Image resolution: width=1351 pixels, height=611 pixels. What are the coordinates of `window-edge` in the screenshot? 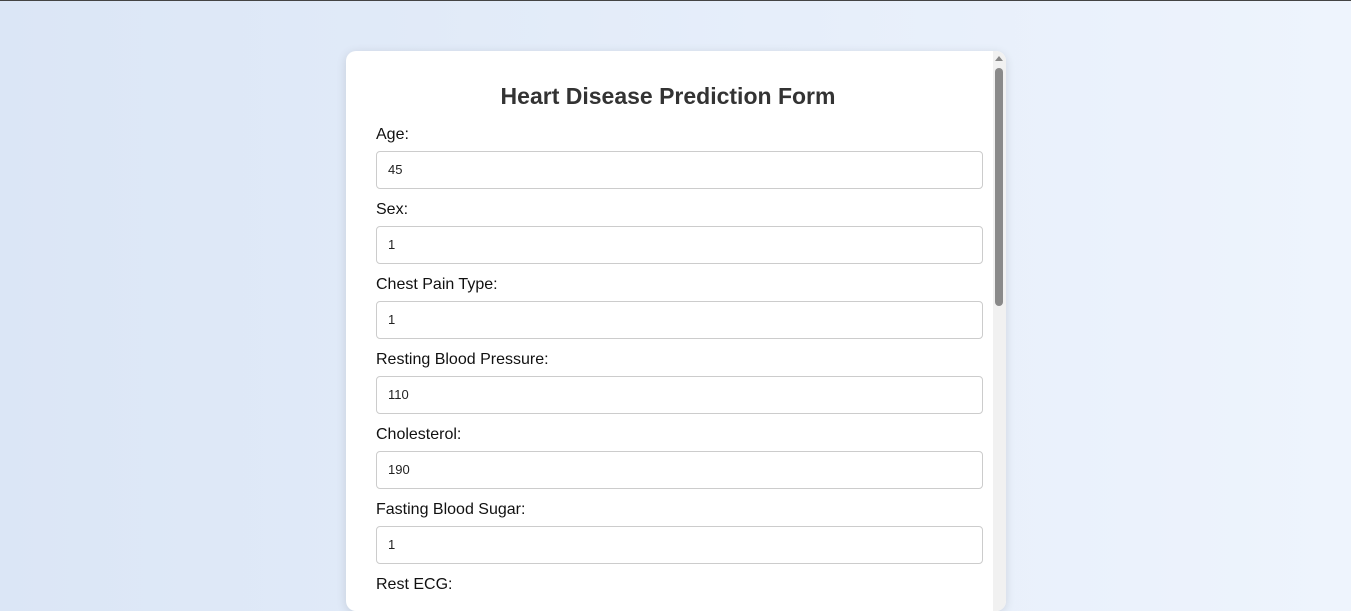 It's located at (675, 0).